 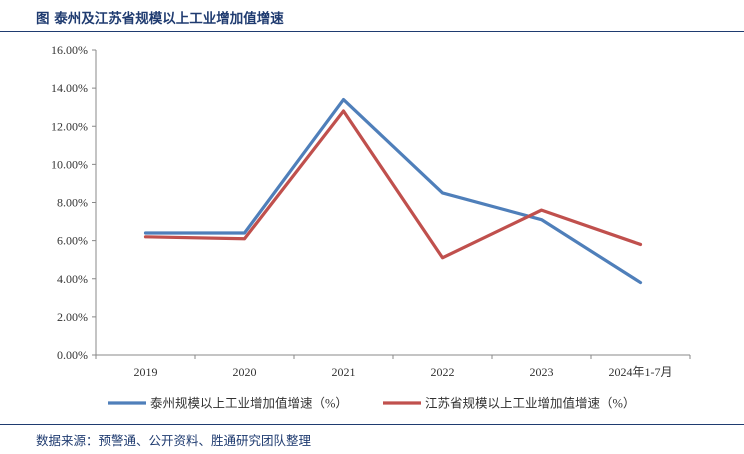 What do you see at coordinates (72, 241) in the screenshot?
I see `y-tick-label: 6.00%` at bounding box center [72, 241].